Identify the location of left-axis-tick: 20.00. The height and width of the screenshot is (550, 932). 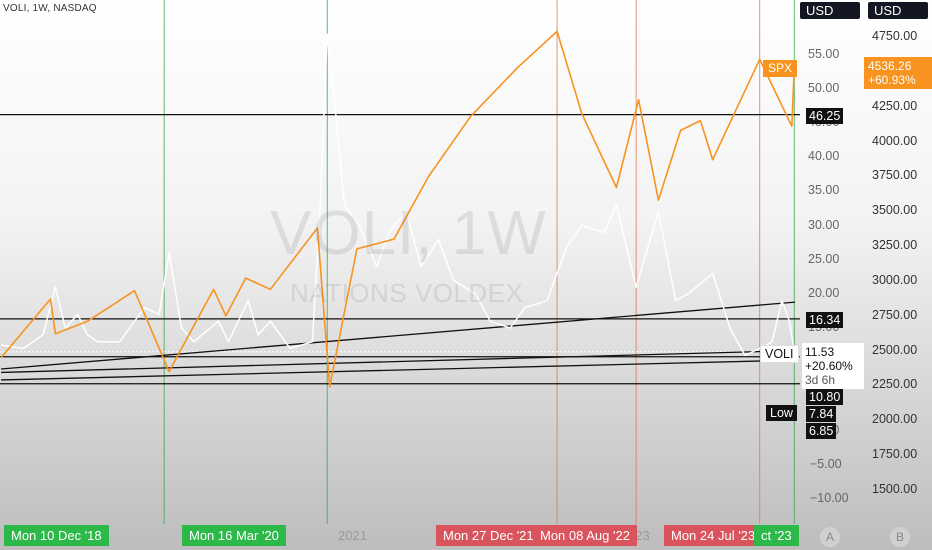
(824, 292).